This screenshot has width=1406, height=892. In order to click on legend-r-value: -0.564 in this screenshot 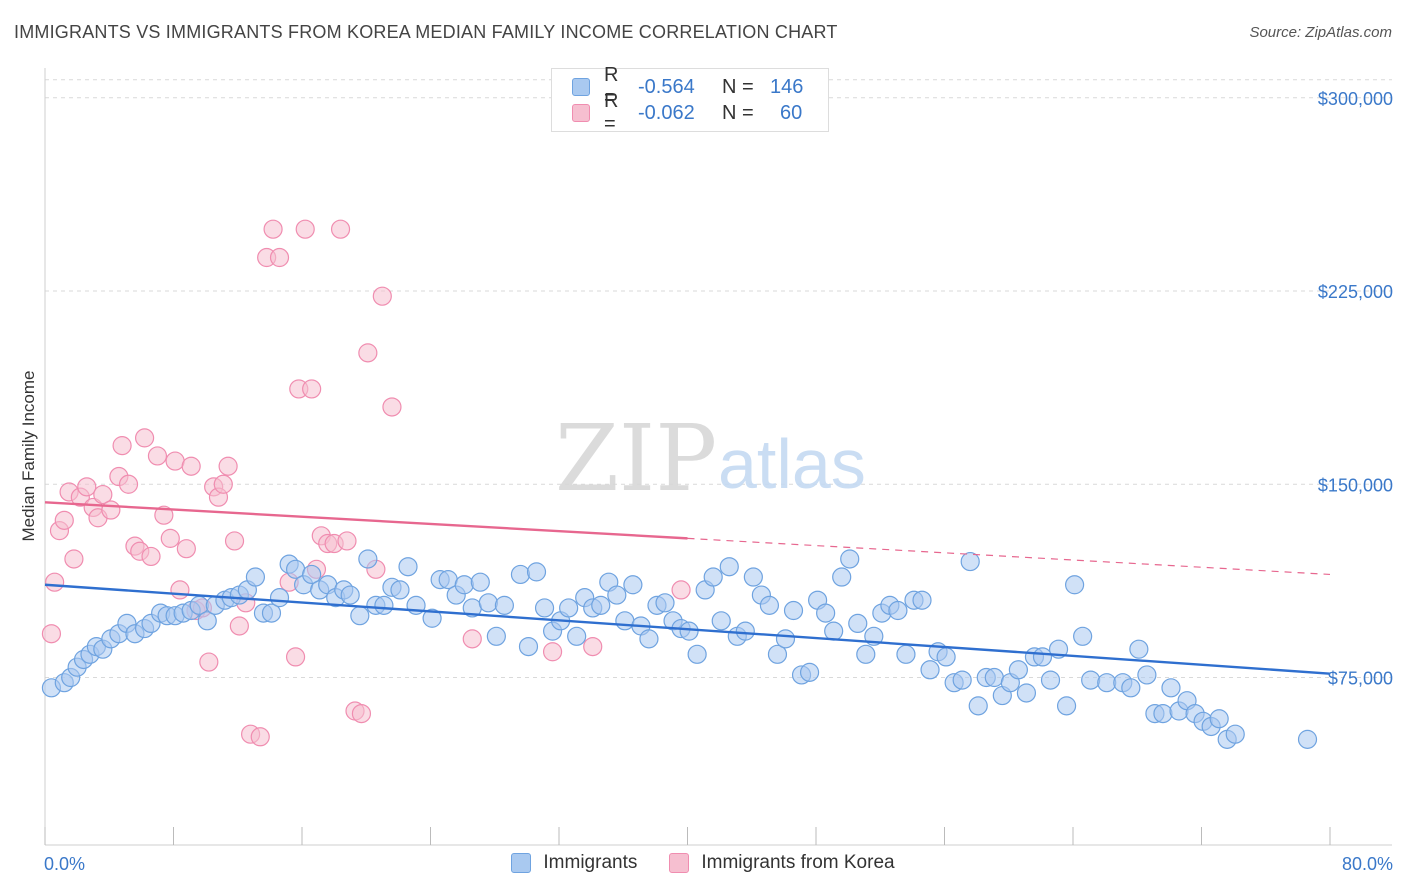, I will do `click(666, 86)`.